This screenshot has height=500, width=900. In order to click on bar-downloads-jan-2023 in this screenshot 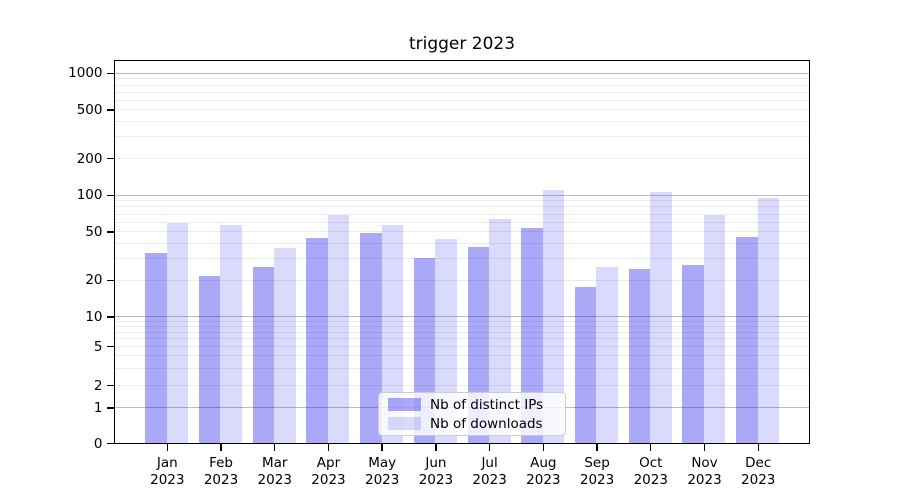, I will do `click(177, 332)`.